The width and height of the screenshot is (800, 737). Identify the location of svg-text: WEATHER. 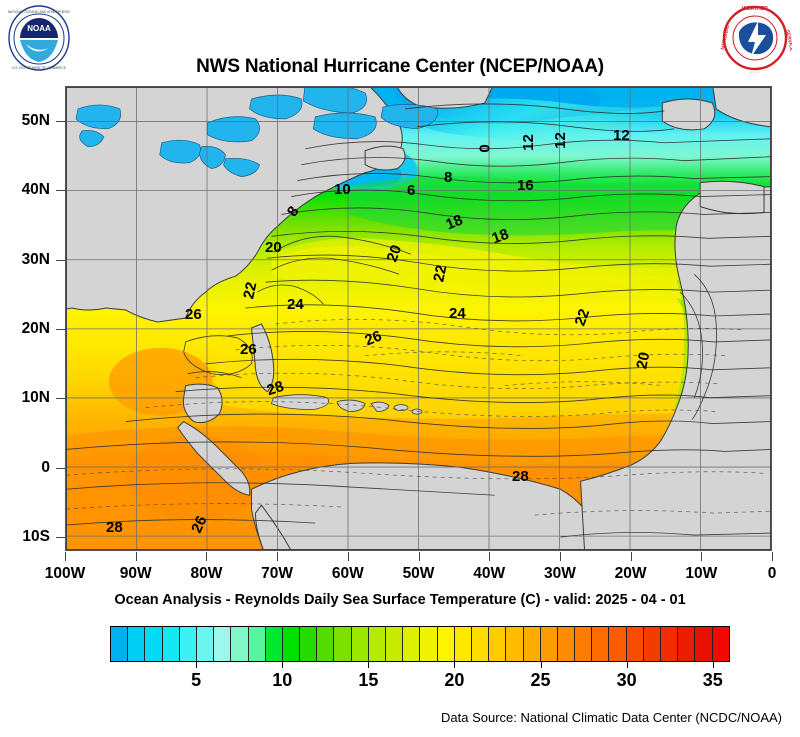
(755, 9).